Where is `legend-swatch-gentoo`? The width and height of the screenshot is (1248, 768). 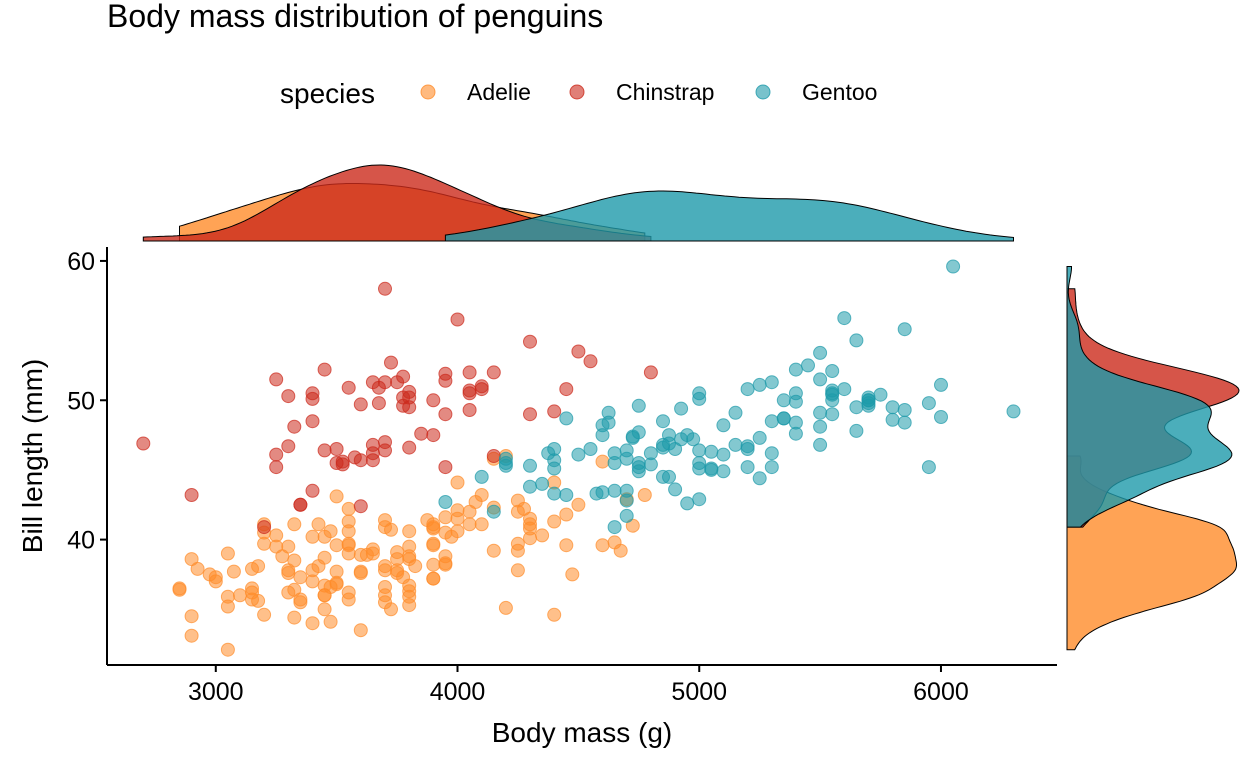 legend-swatch-gentoo is located at coordinates (763, 92).